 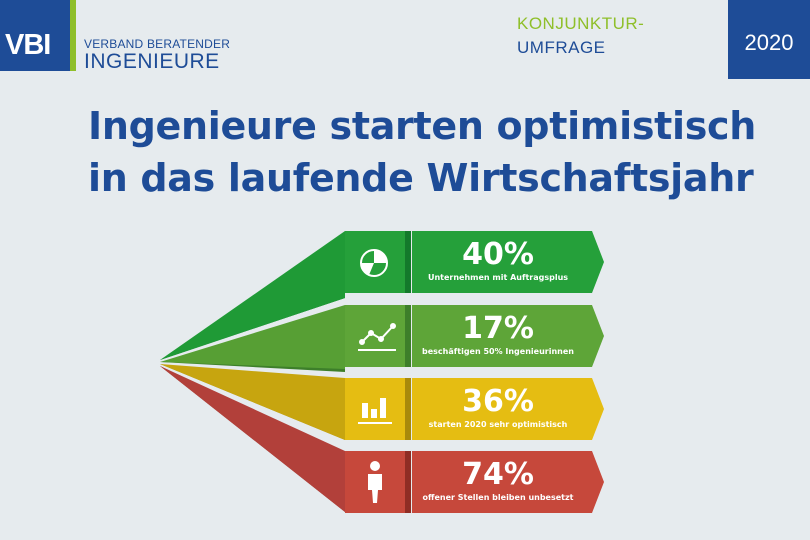 I want to click on stat-caption: starten 2020 sehr optimistisch, so click(x=498, y=424).